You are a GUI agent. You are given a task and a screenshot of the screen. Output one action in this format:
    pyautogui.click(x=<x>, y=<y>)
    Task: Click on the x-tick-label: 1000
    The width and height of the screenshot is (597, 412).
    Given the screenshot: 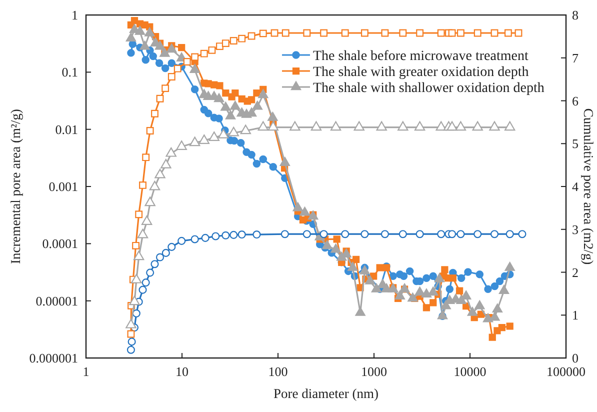 What is the action you would take?
    pyautogui.click(x=374, y=371)
    